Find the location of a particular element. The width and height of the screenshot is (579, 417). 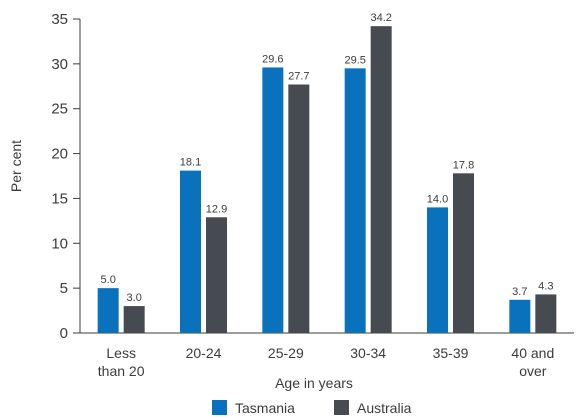

y-tick-label: 15 is located at coordinates (59, 198).